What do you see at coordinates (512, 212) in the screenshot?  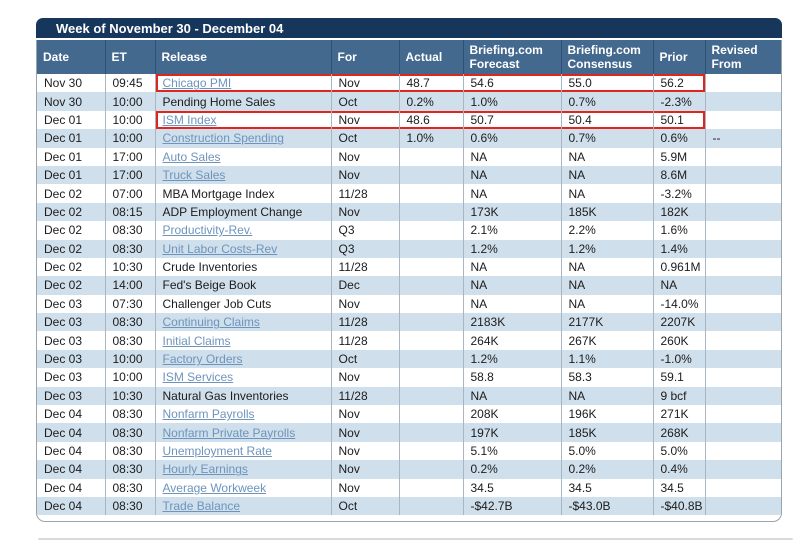 I see `forecast-cell: 173K` at bounding box center [512, 212].